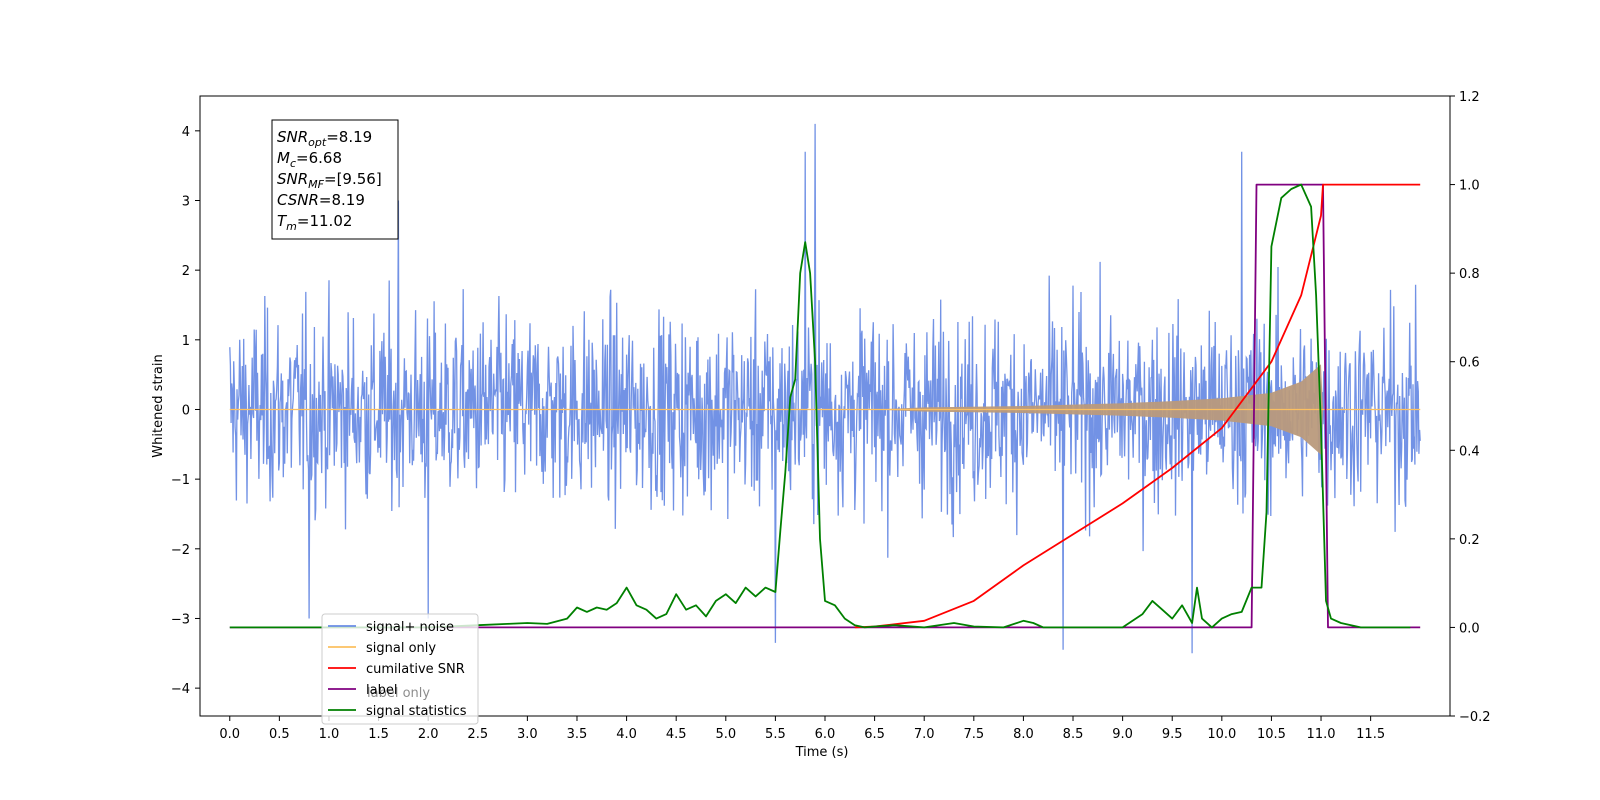 This screenshot has height=800, width=1600. Describe the element at coordinates (1470, 407) in the screenshot. I see `y-axis-right: 1.2 1.0 0.8 0.6 0.4 0.2 0.0 −0.2` at that location.